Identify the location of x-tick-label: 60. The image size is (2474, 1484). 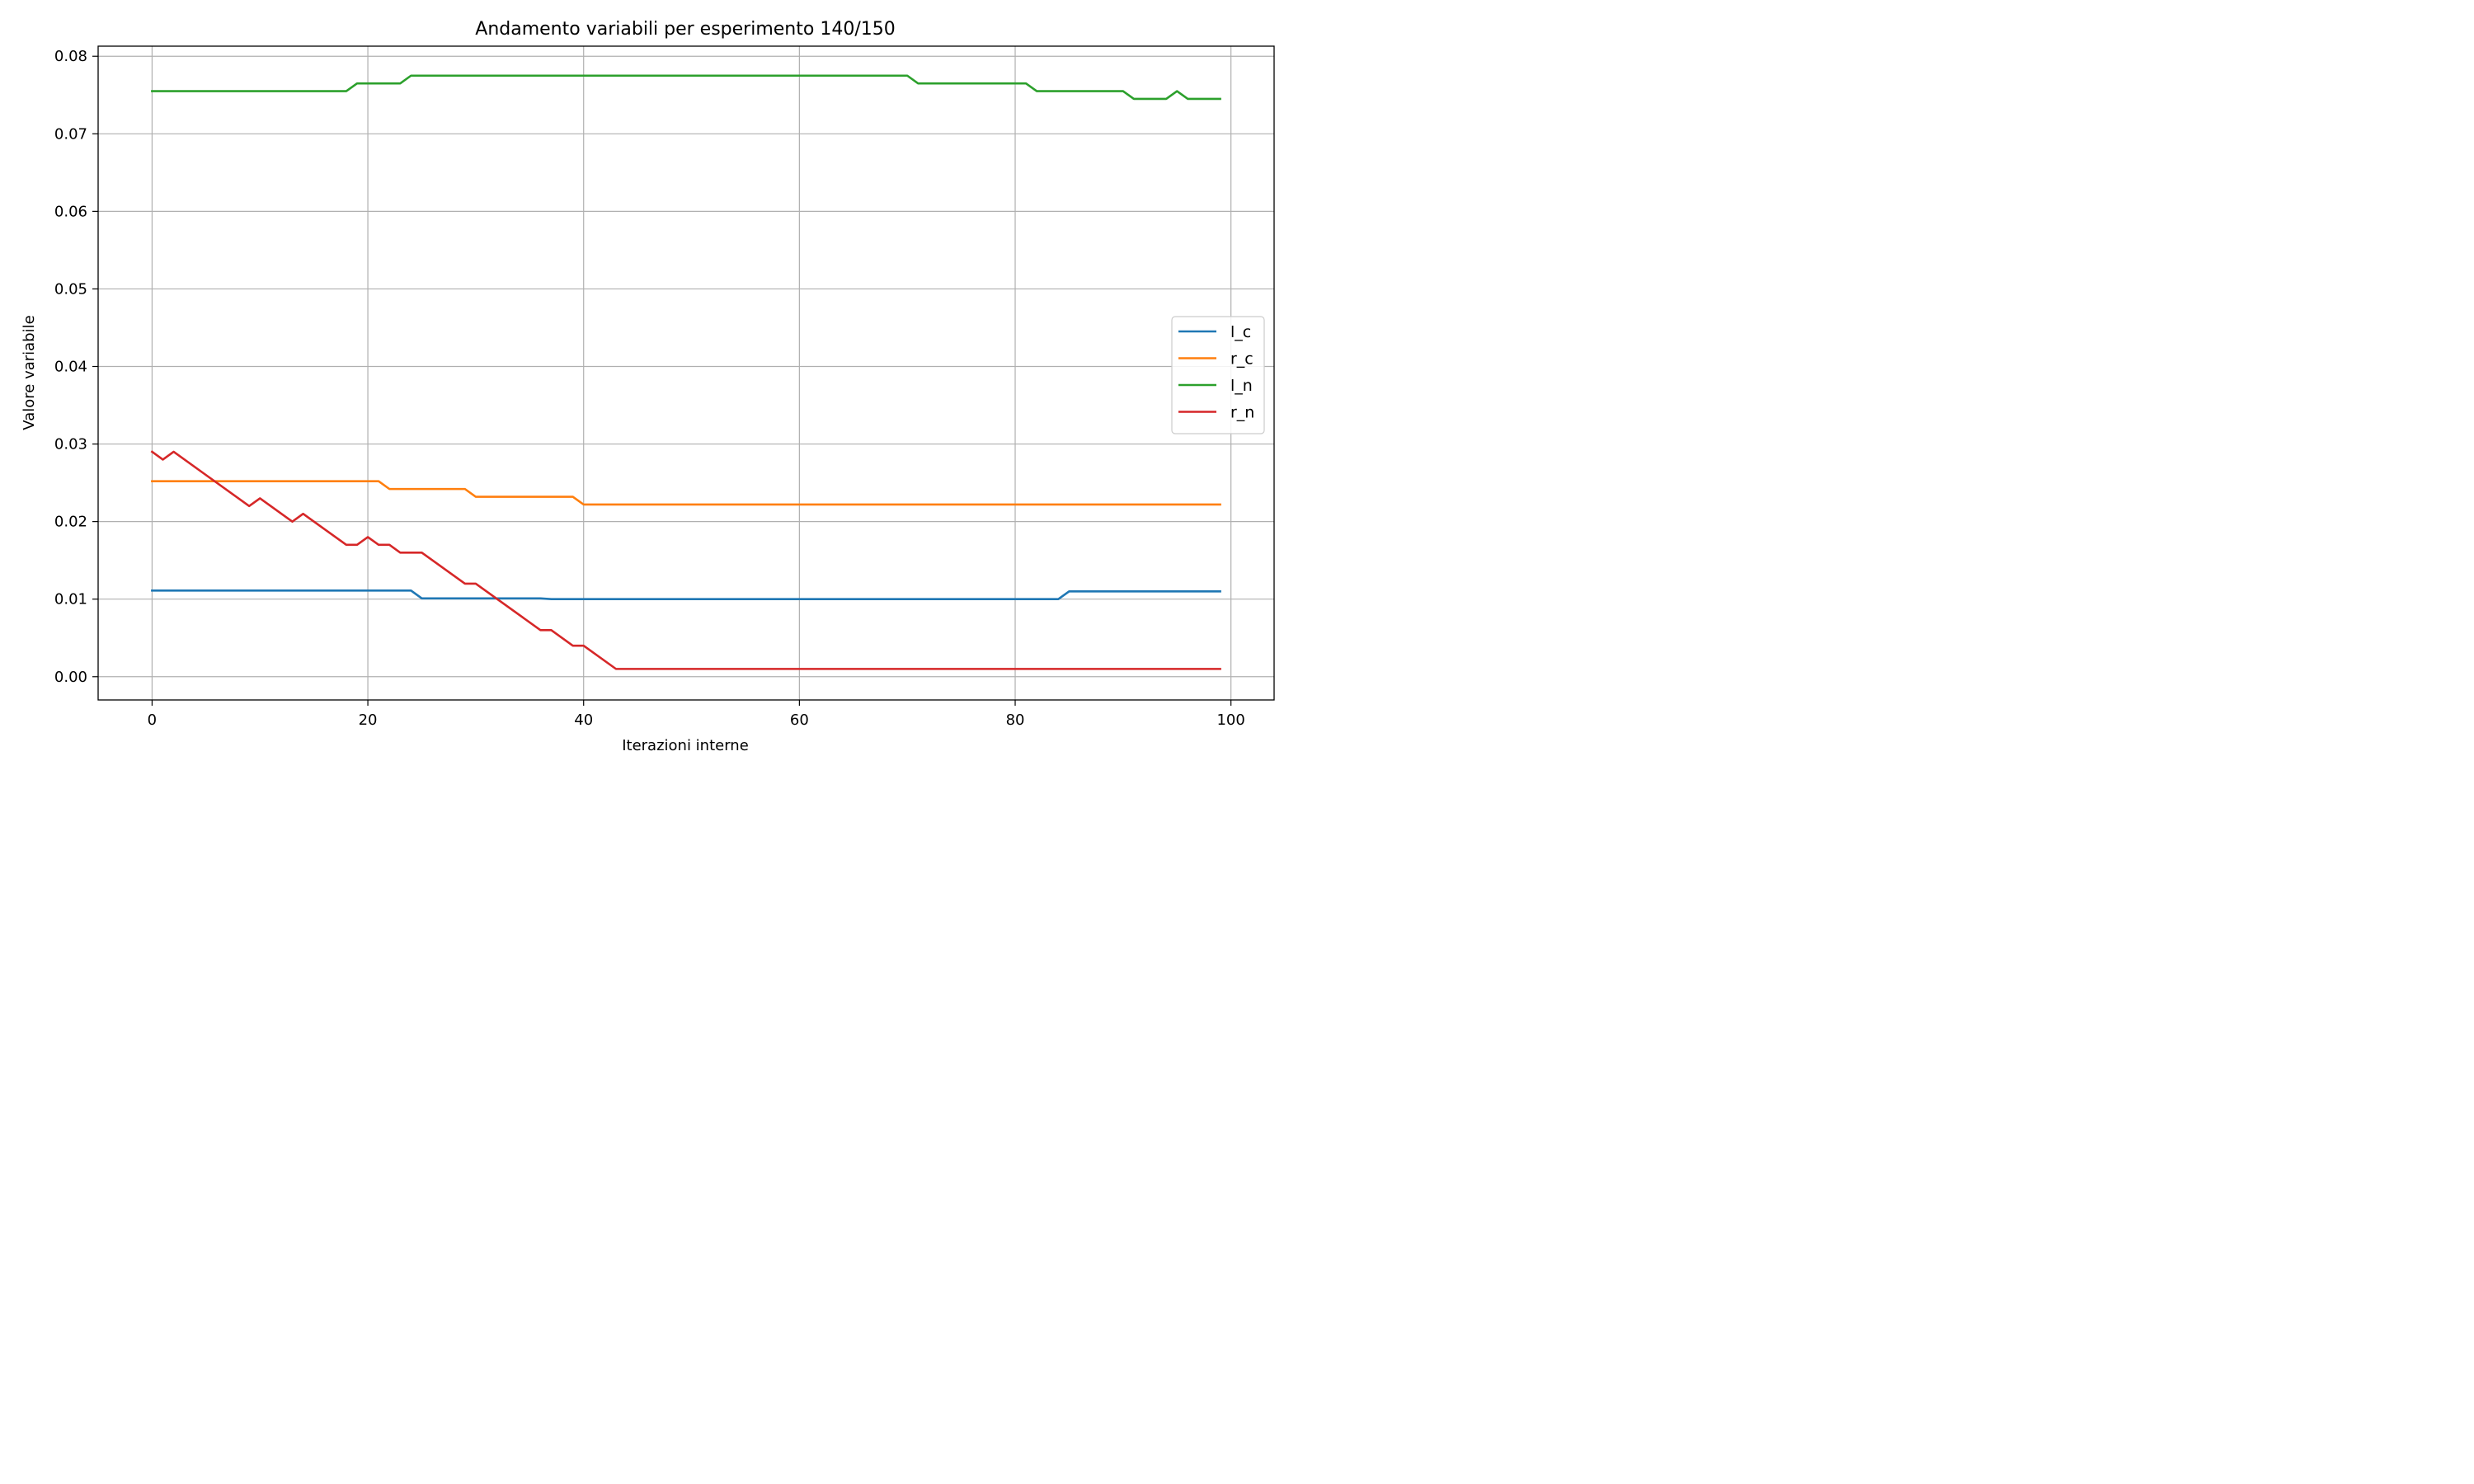
(799, 720).